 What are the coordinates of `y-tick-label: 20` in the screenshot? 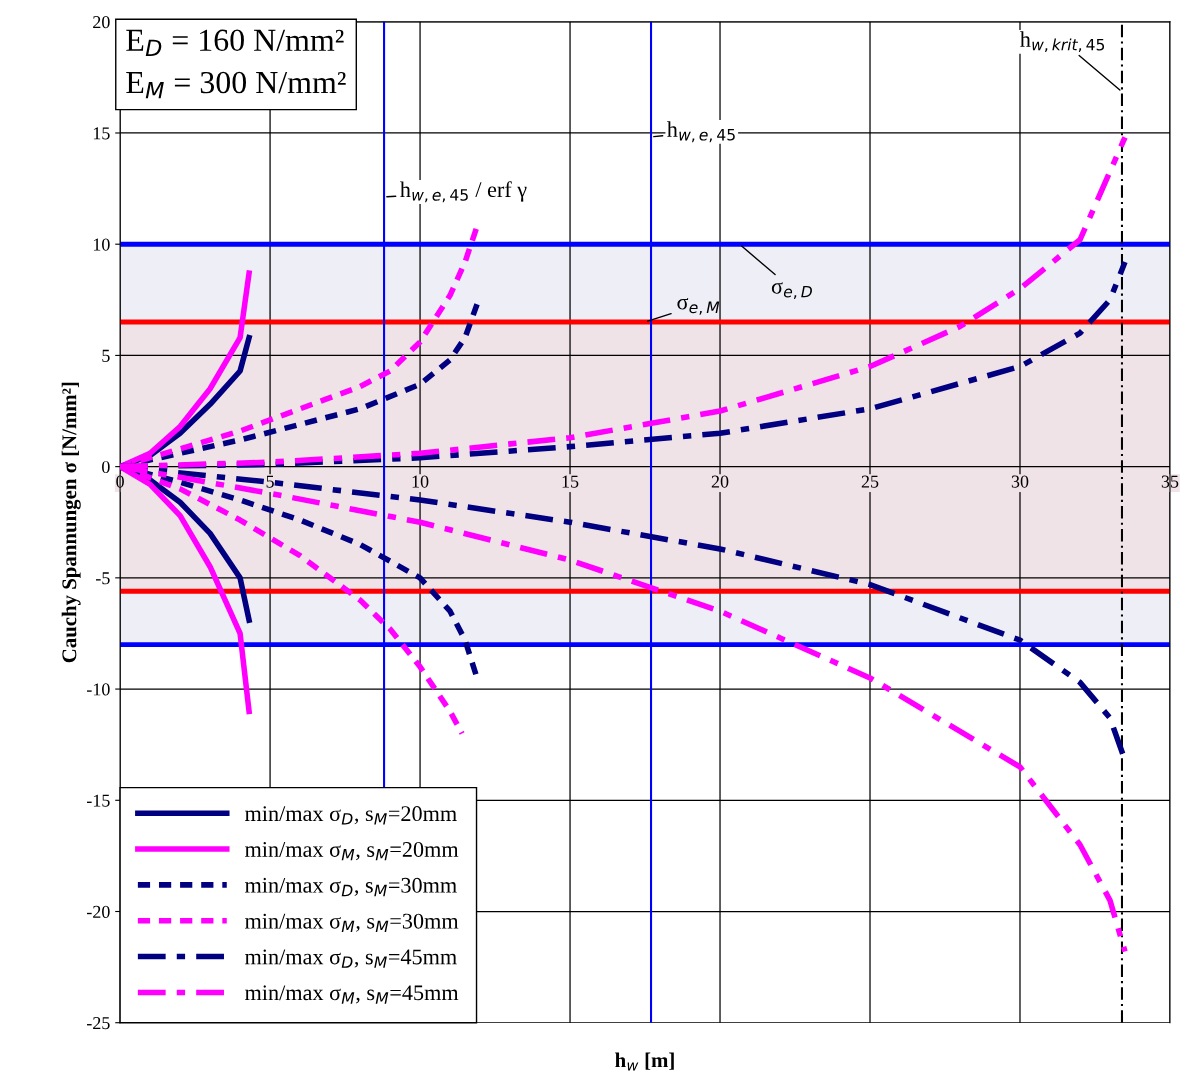 It's located at (101, 22).